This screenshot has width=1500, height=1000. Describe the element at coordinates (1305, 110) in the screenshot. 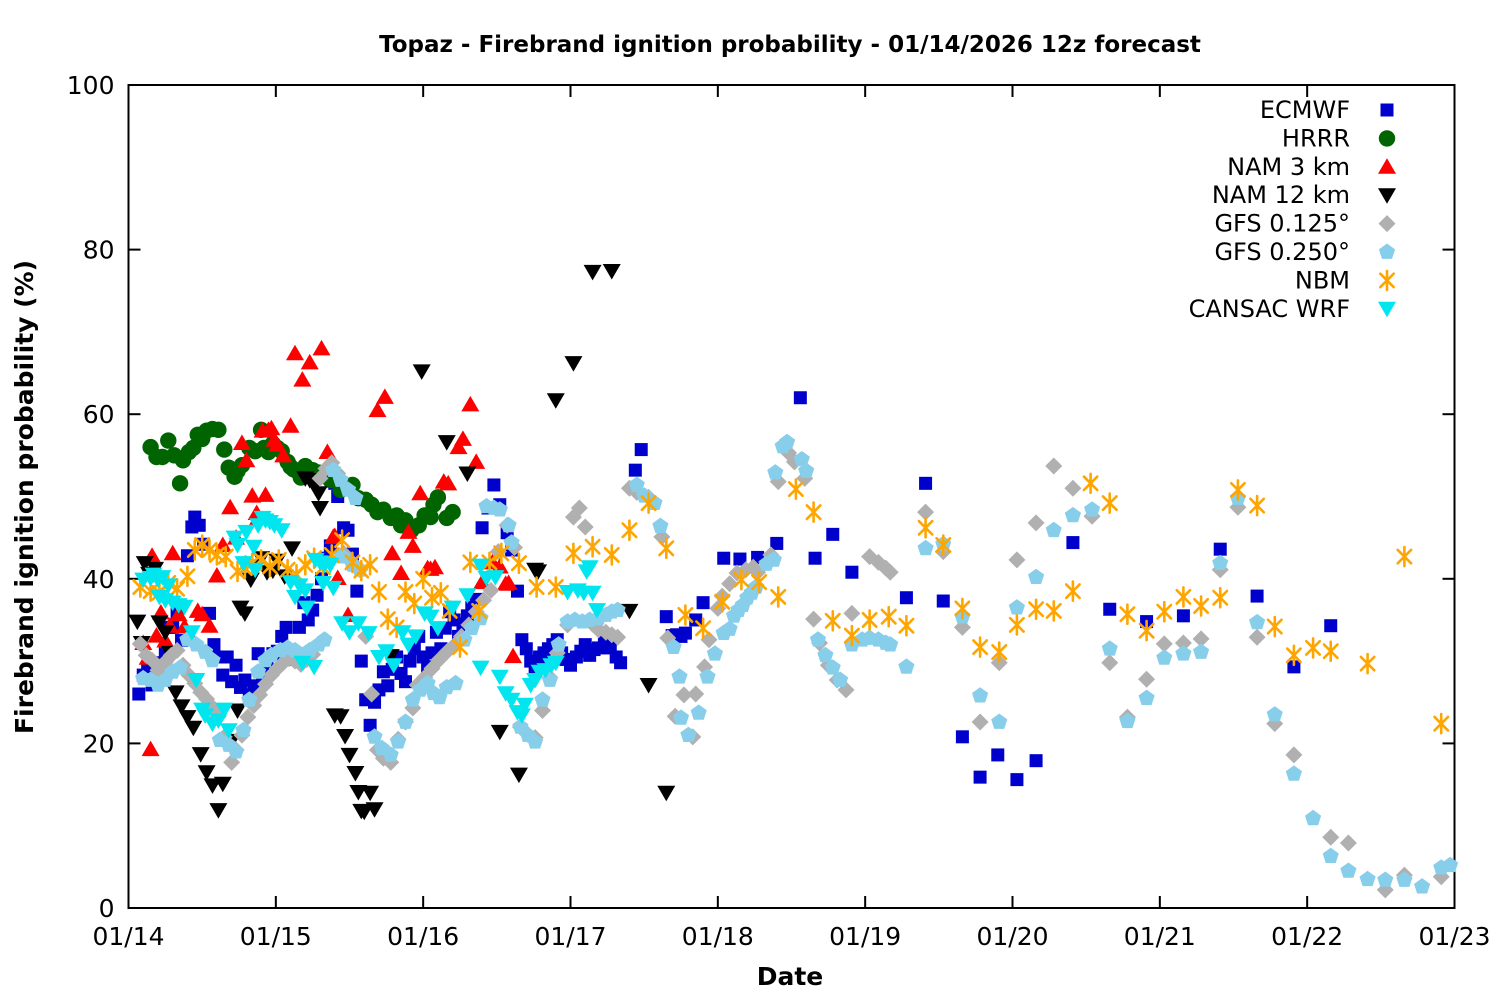

I see `legend-label: ECMWF` at that location.